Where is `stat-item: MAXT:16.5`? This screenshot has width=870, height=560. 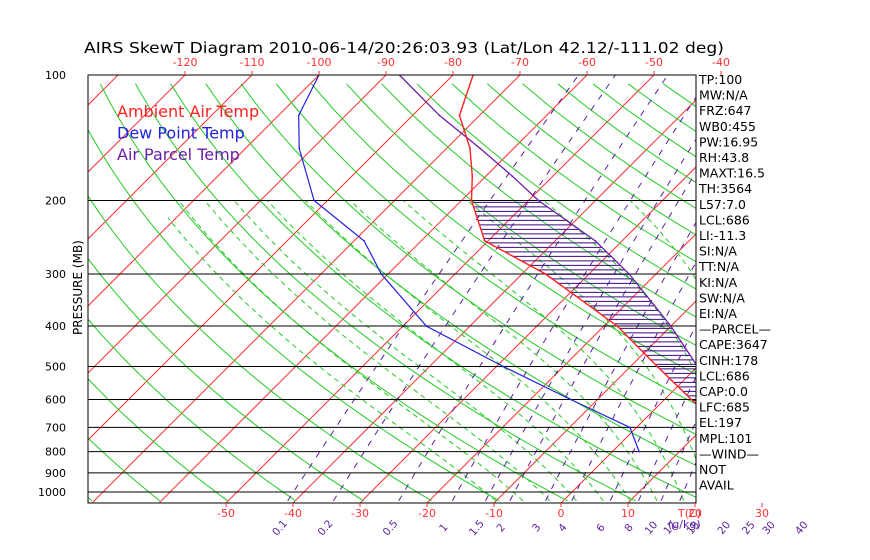
stat-item: MAXT:16.5 is located at coordinates (732, 173).